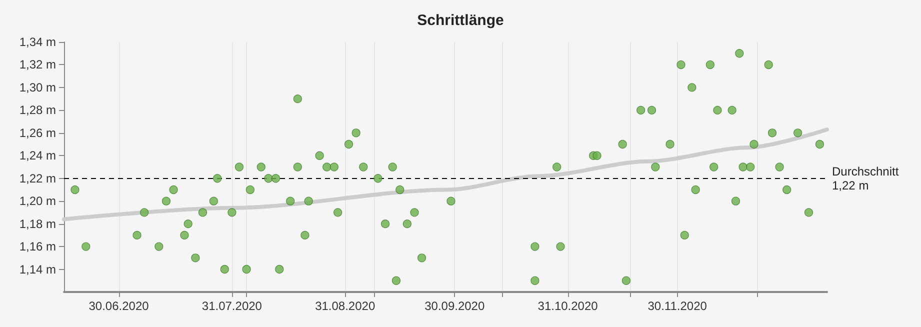 This screenshot has height=327, width=921. Describe the element at coordinates (37, 110) in the screenshot. I see `y-tick-label: 1,28 m` at that location.